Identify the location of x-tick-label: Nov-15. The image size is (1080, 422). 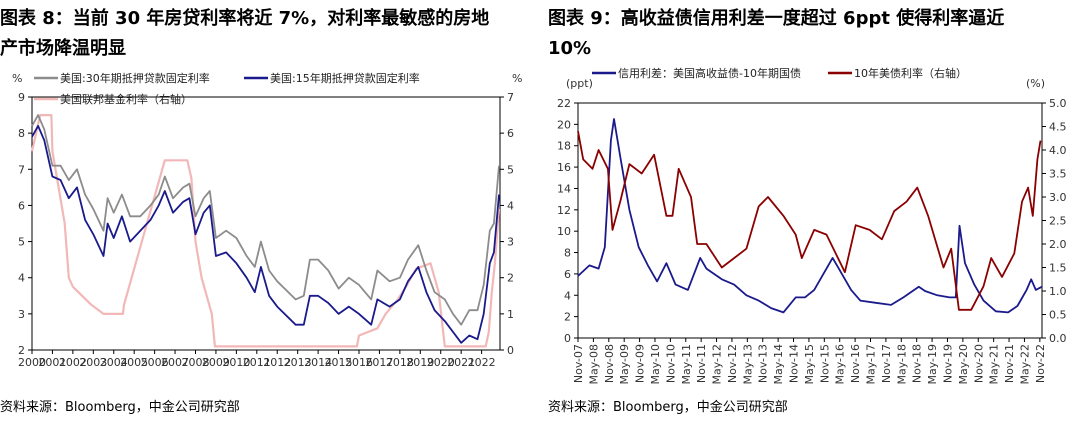
(824, 363).